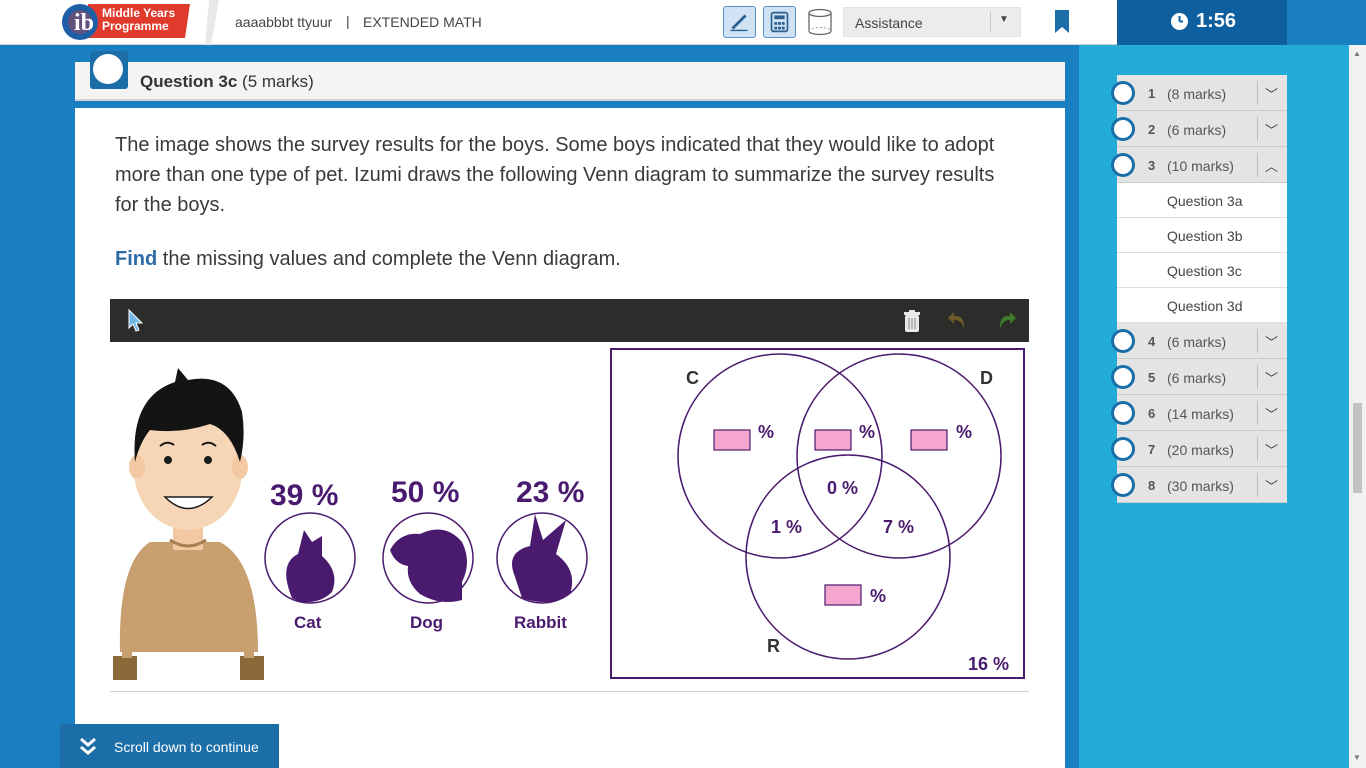  Describe the element at coordinates (1199, 449) in the screenshot. I see `nav-question-7: 7 (20 marks) ﹀` at that location.